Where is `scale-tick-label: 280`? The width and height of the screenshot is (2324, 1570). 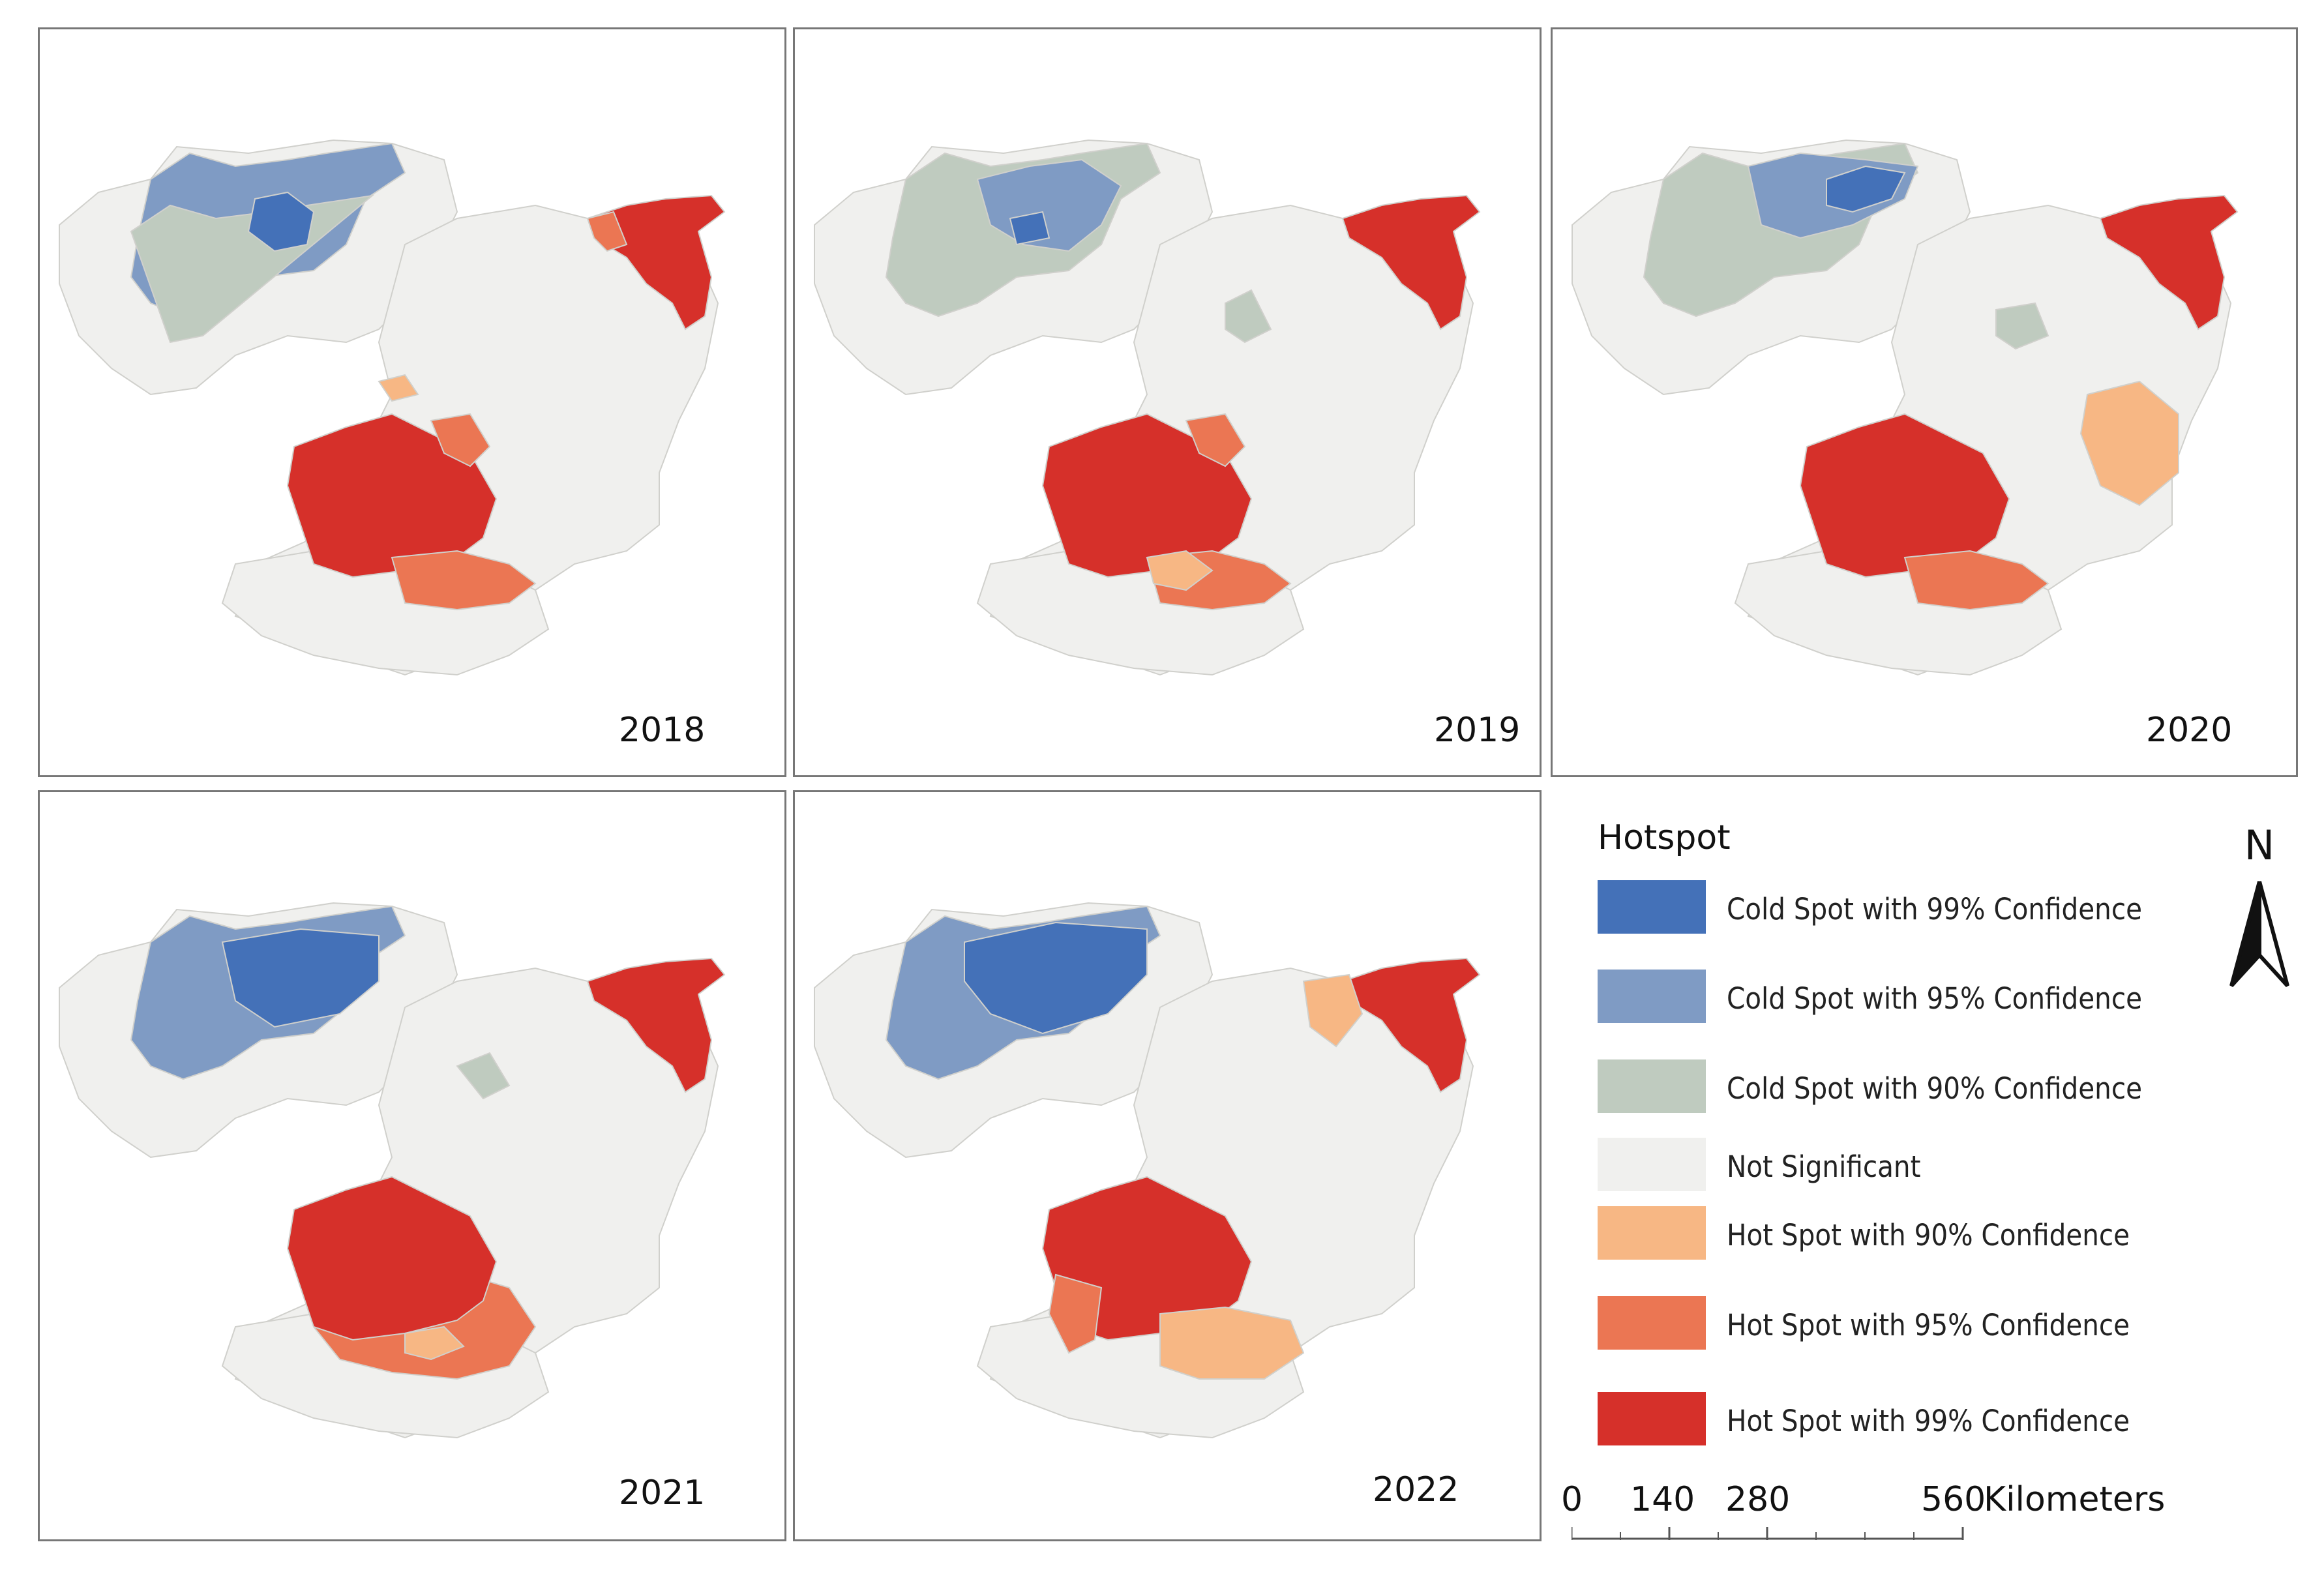
scale-tick-label: 280 is located at coordinates (1758, 1499).